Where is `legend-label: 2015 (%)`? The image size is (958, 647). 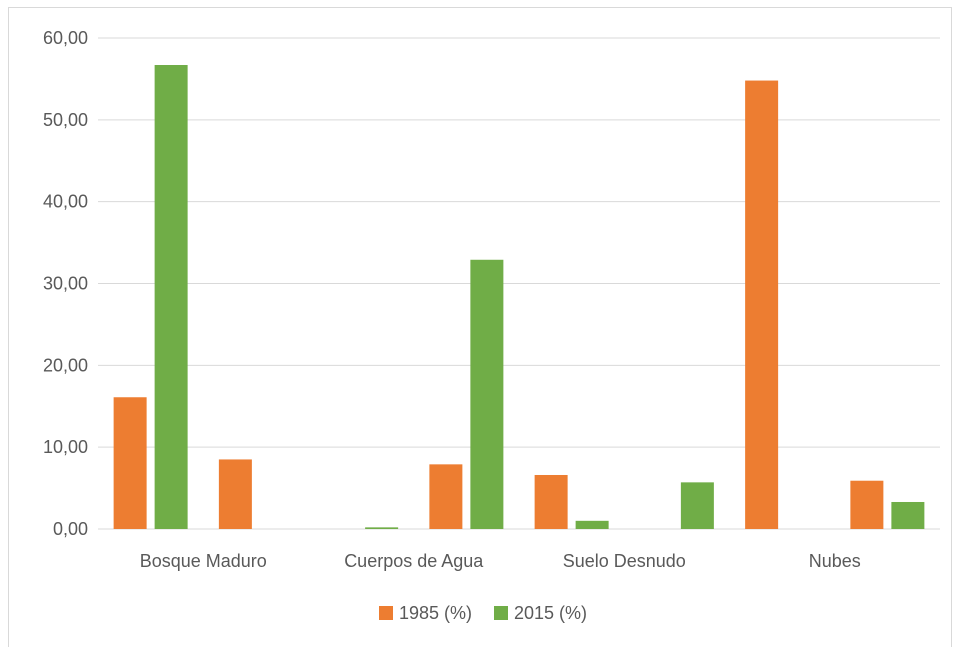
legend-label: 2015 (%) is located at coordinates (550, 613).